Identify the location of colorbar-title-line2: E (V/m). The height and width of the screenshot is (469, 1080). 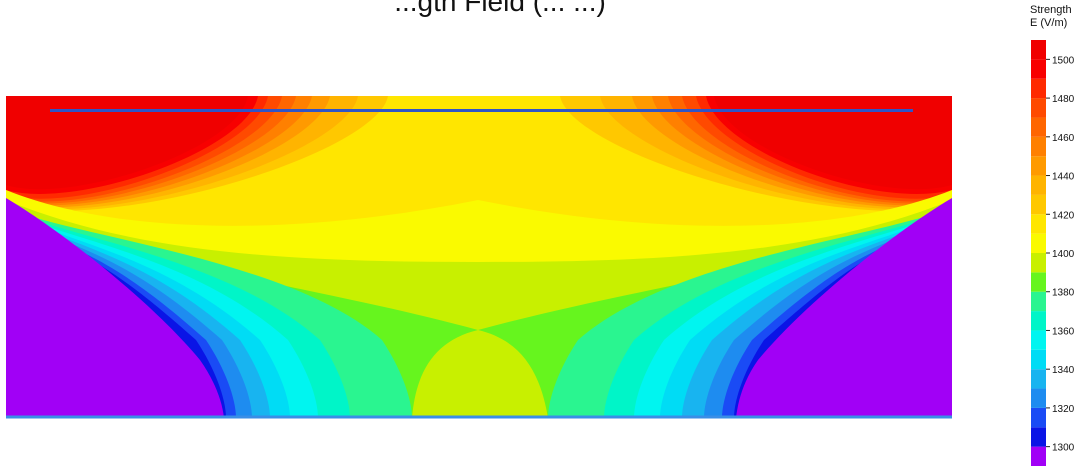
(1049, 23).